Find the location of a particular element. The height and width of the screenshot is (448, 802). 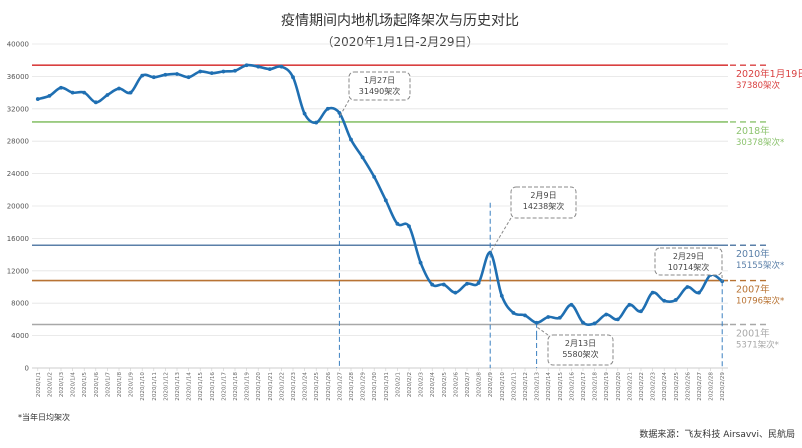

x-tick-label: 2020/1/8 is located at coordinates (120, 385).